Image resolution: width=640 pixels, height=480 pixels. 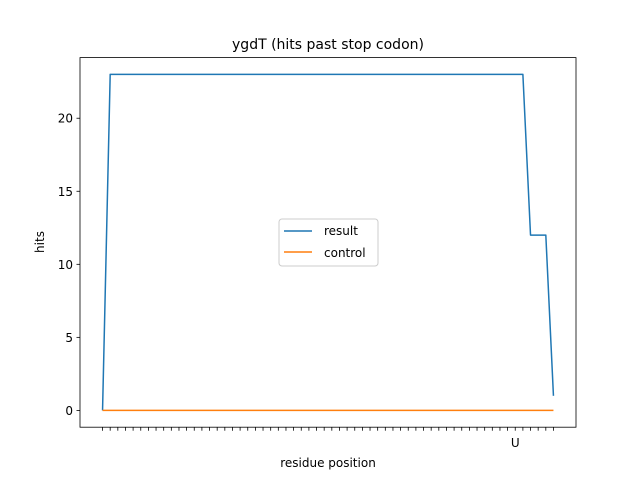 I want to click on y-tick-label: 10, so click(x=65, y=265).